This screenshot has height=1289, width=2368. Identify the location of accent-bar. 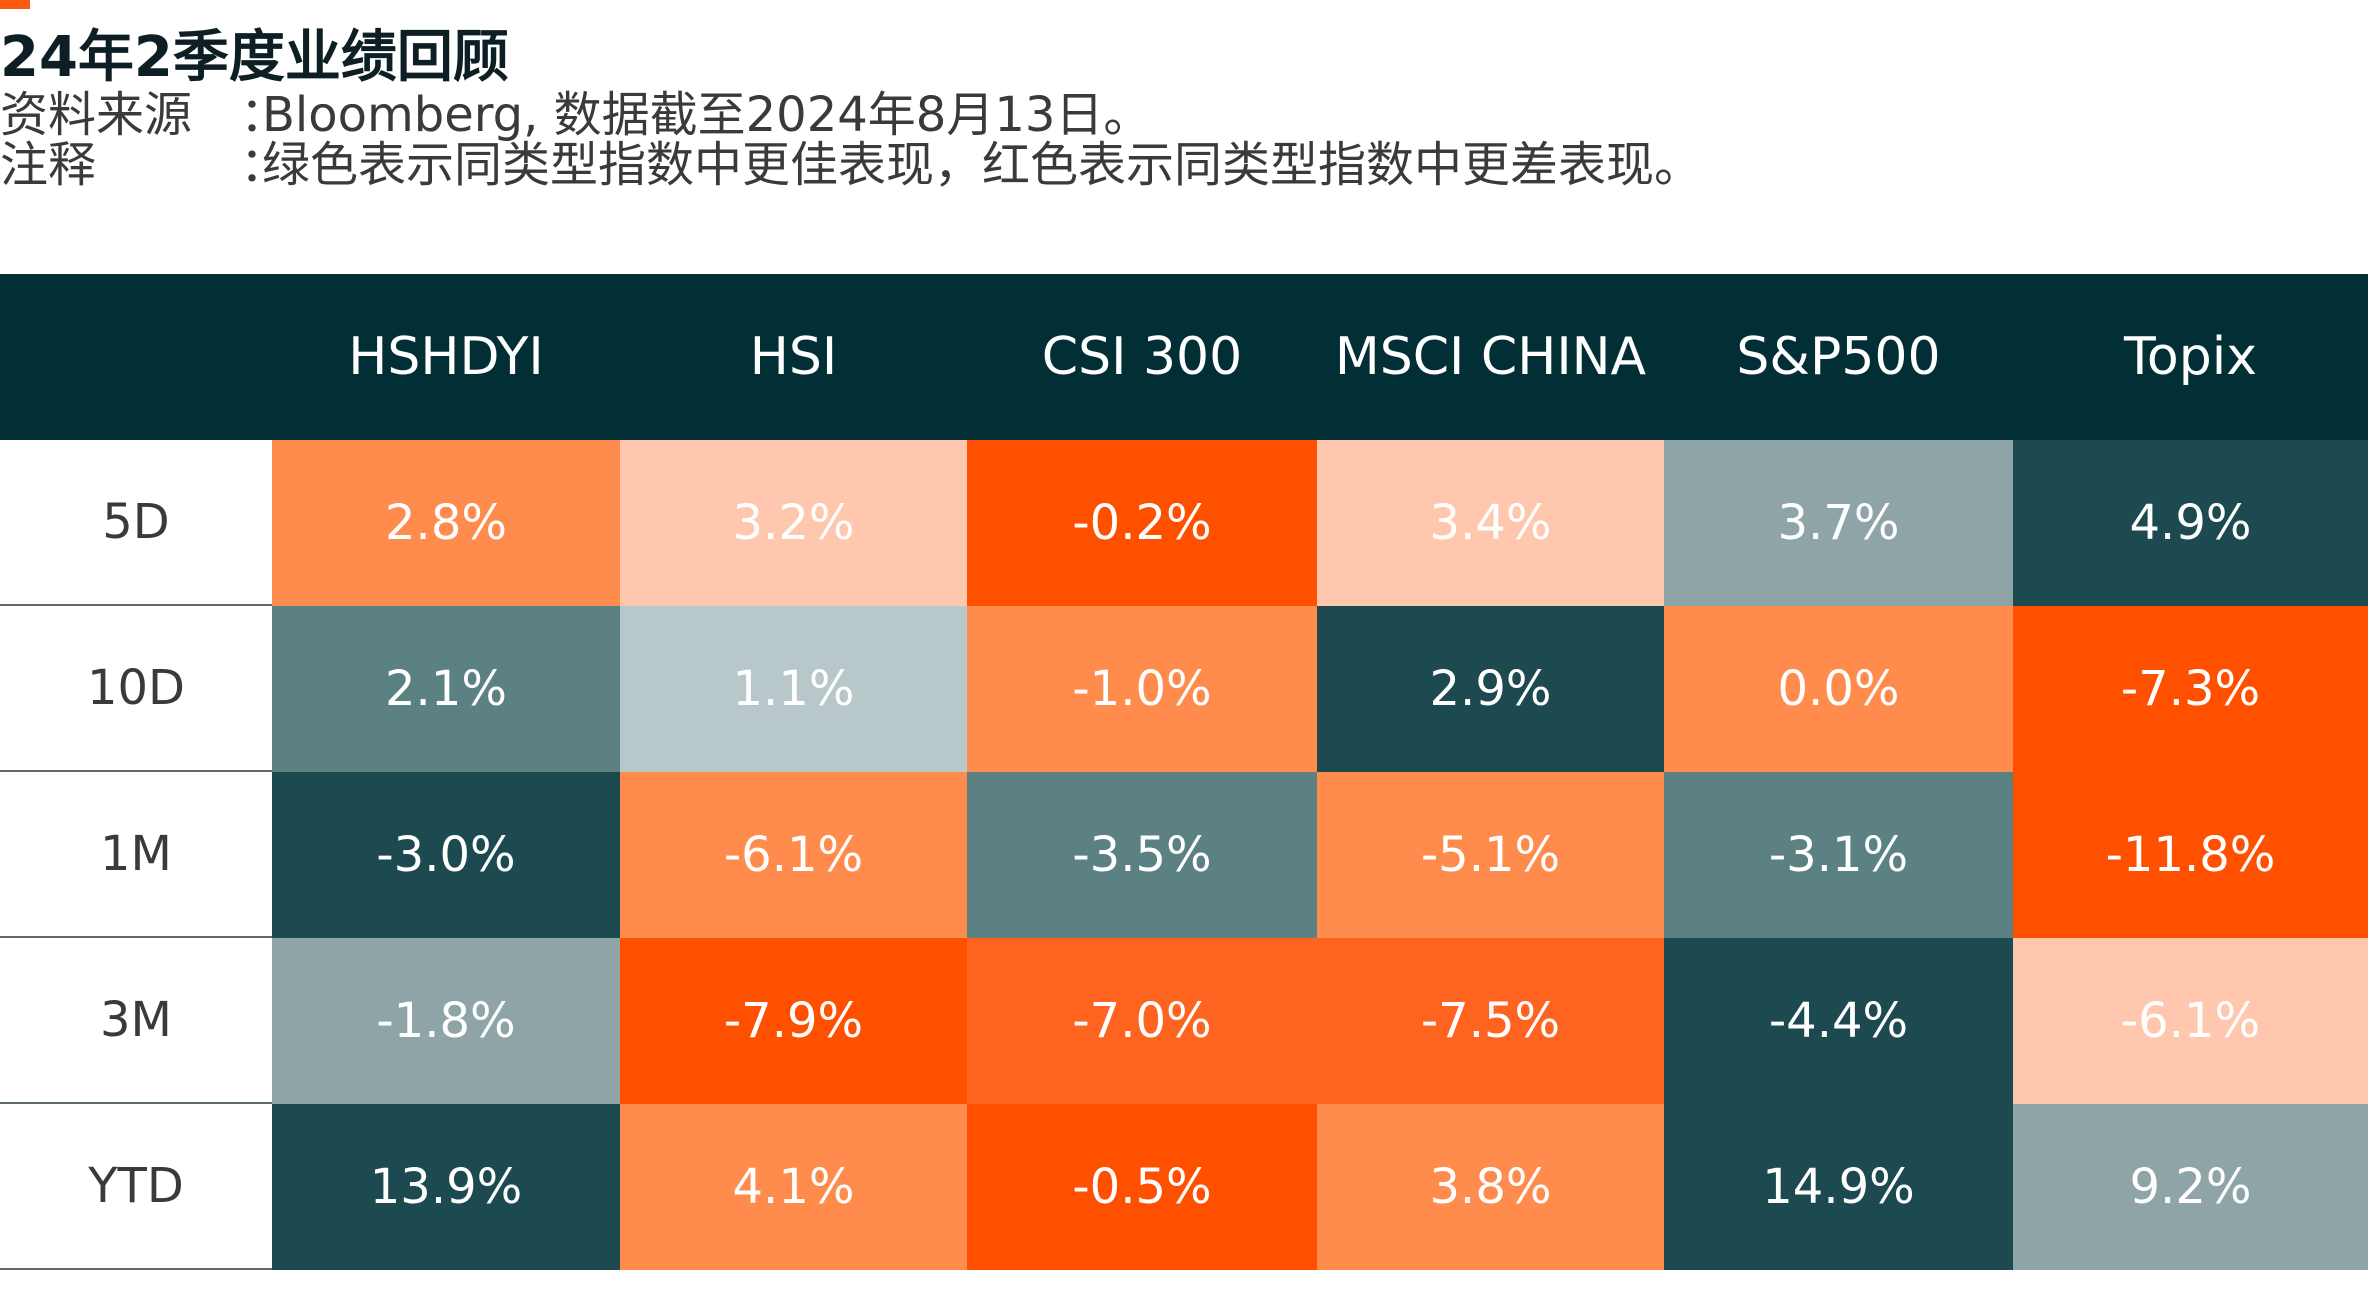
(15, 4).